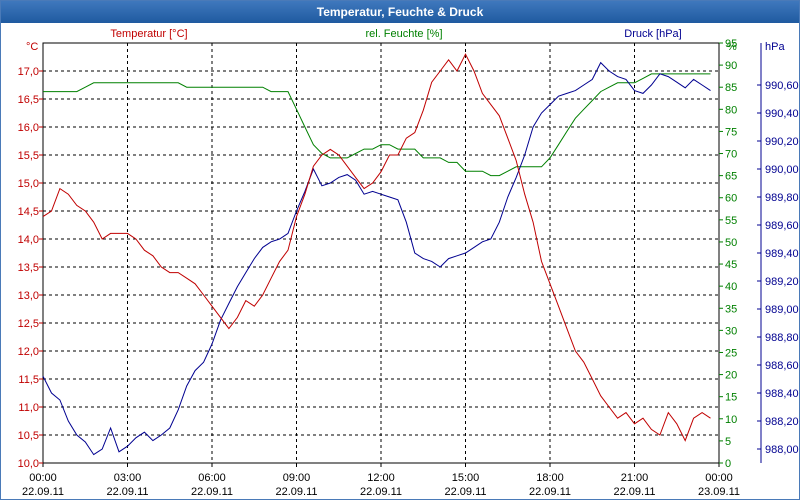 This screenshot has width=800, height=500. I want to click on humidity-tick-label: 95, so click(731, 44).